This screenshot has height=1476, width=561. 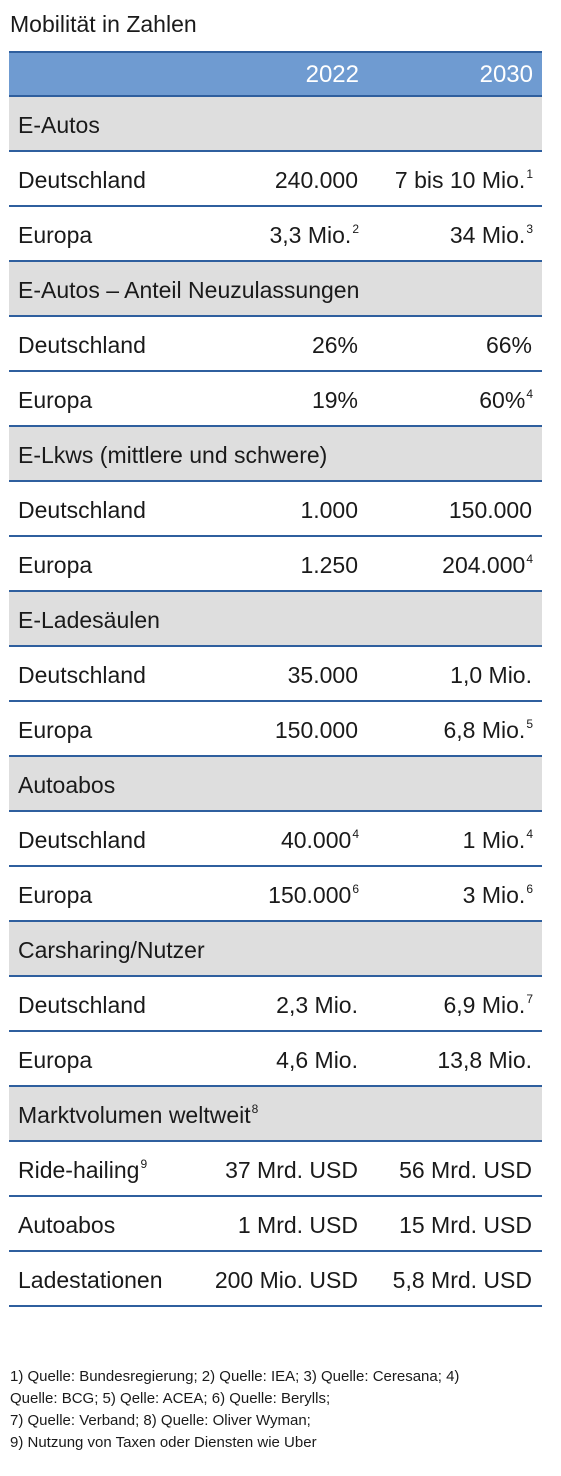 What do you see at coordinates (275, 344) in the screenshot?
I see `table-row: Deutschland 26% 66%` at bounding box center [275, 344].